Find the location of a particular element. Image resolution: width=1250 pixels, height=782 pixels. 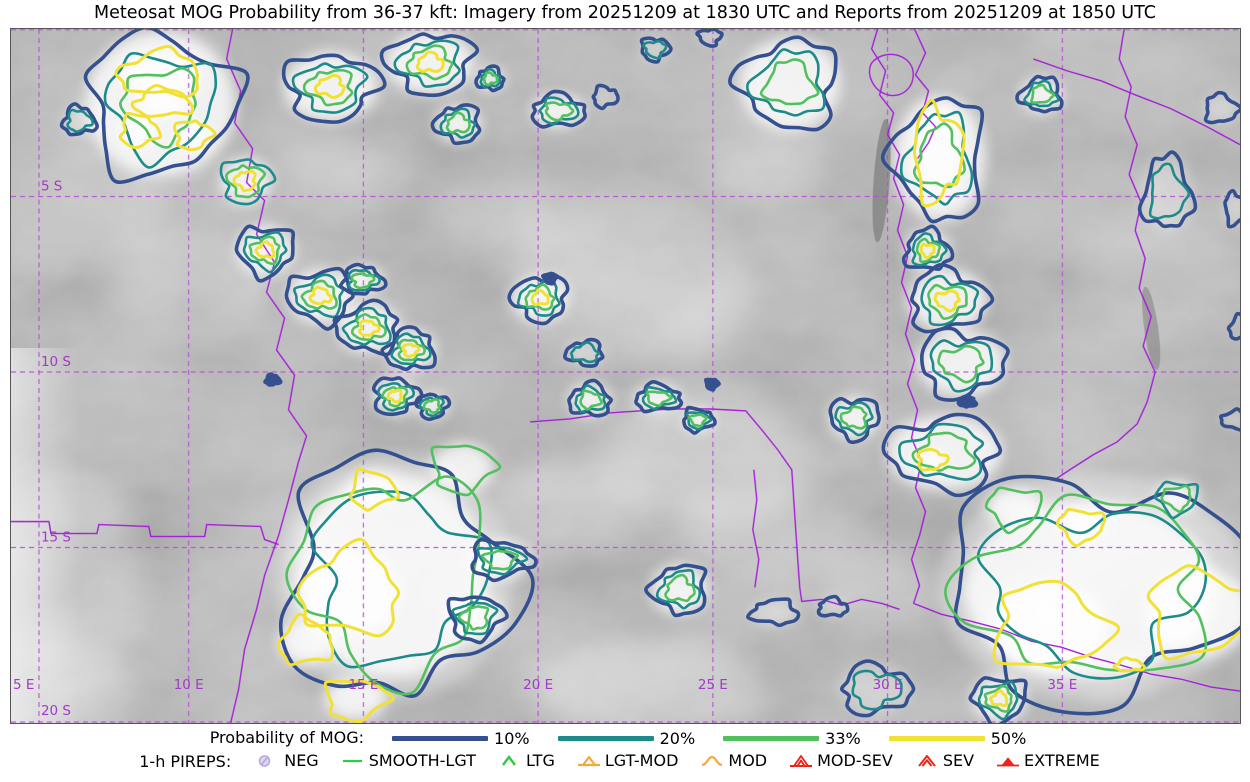

lat-label: 5 S is located at coordinates (51, 187).